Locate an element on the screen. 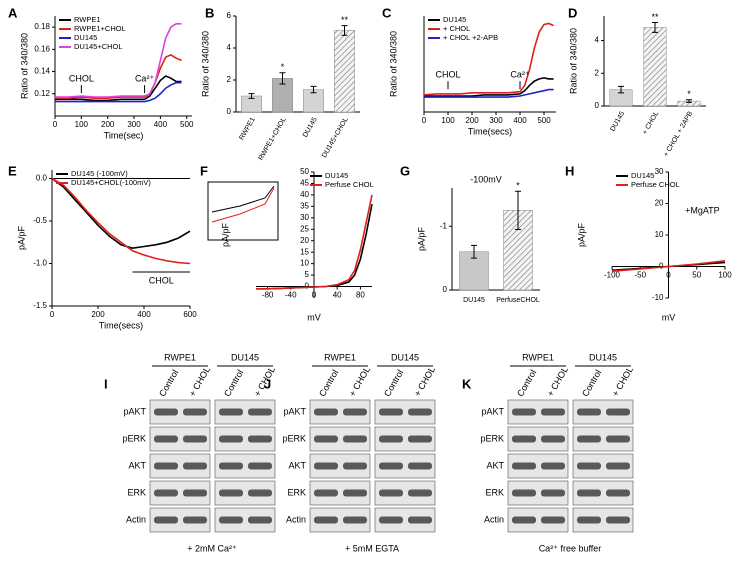 The image size is (739, 561). panel-label: K is located at coordinates (467, 383).